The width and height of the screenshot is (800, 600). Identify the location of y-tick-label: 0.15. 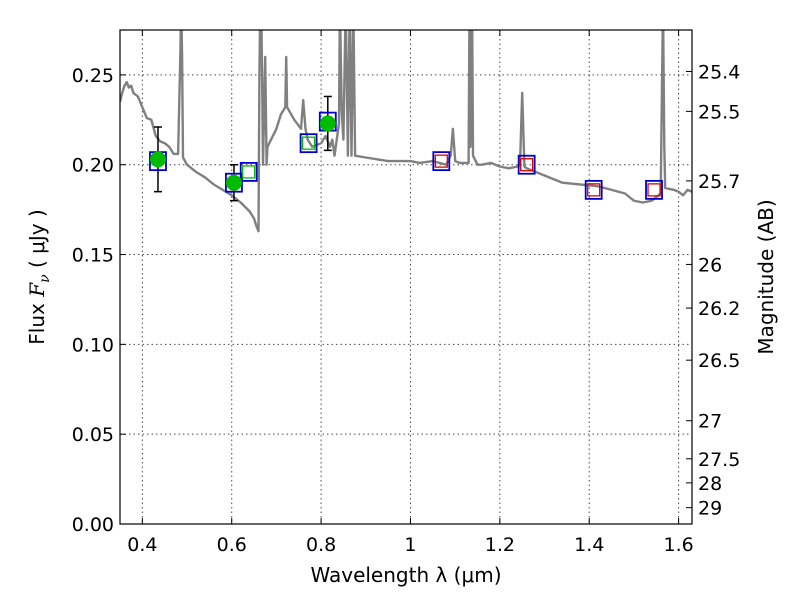
(93, 256).